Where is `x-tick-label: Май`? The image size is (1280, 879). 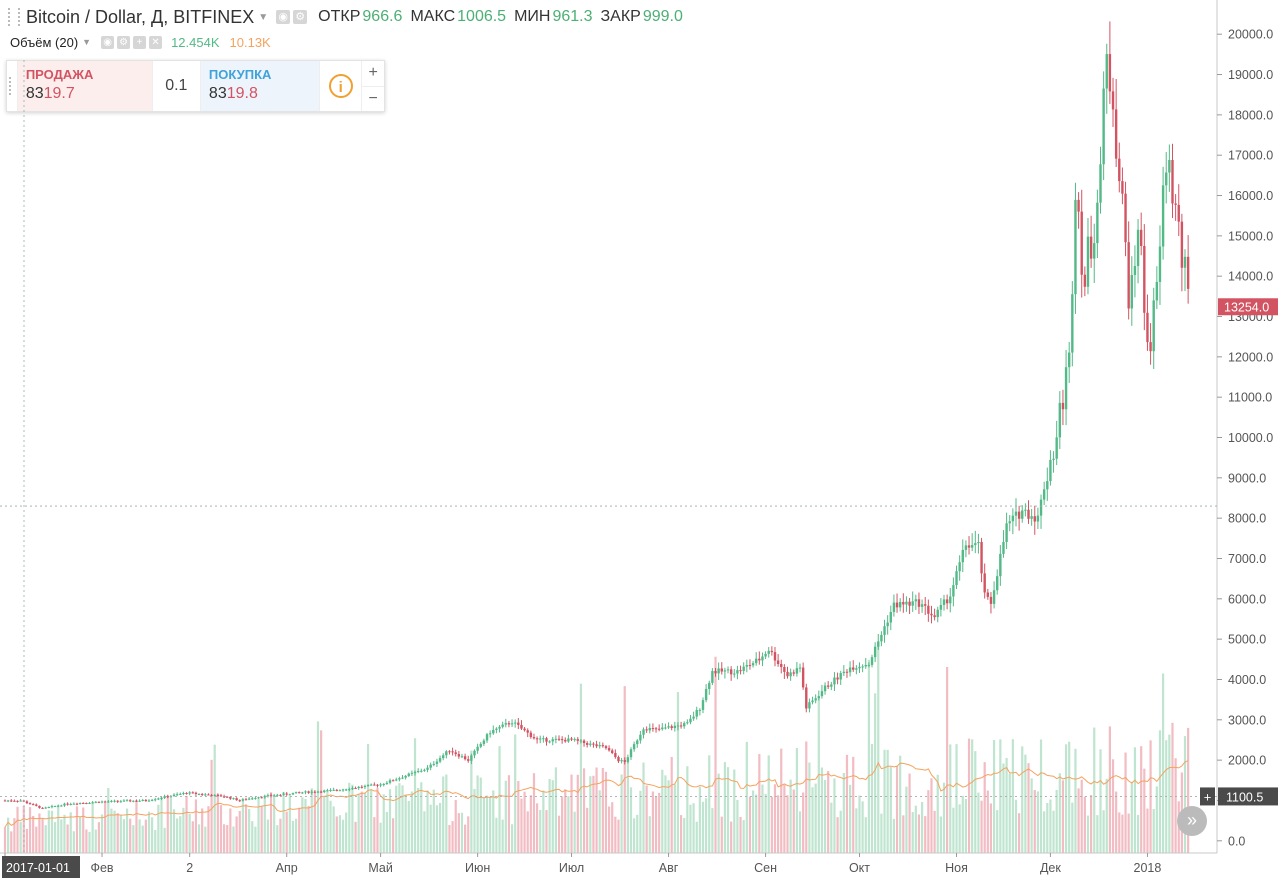 x-tick-label: Май is located at coordinates (380, 868).